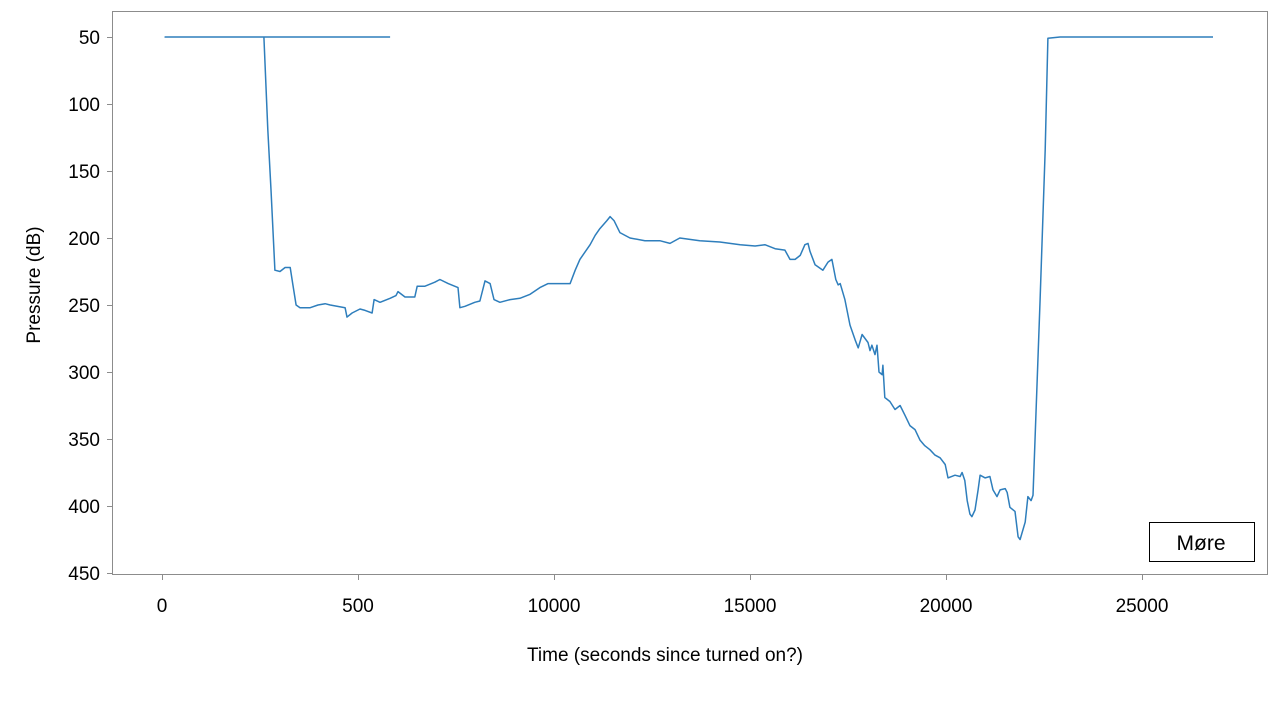 The image size is (1280, 725). What do you see at coordinates (84, 507) in the screenshot?
I see `y-tick-label: 400` at bounding box center [84, 507].